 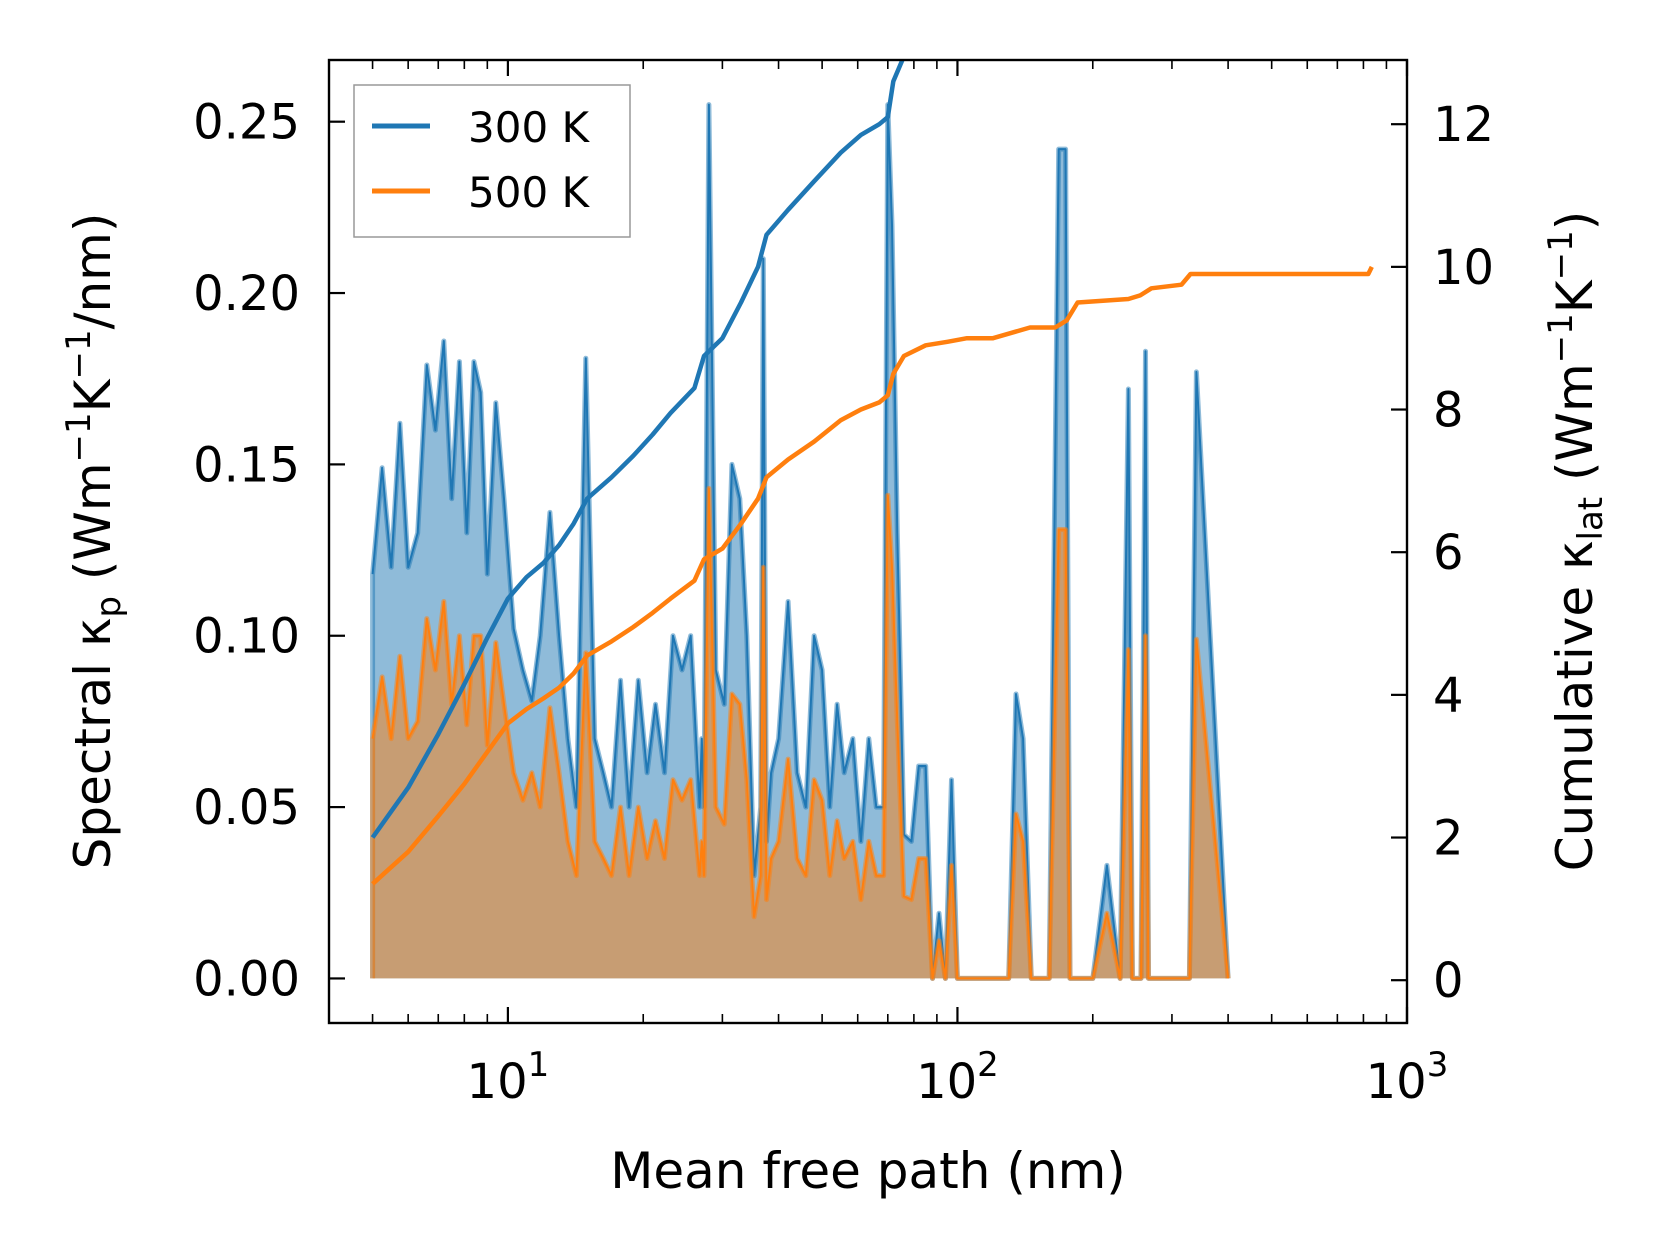 What do you see at coordinates (957, 1077) in the screenshot?
I see `x-tick-label: 10²` at bounding box center [957, 1077].